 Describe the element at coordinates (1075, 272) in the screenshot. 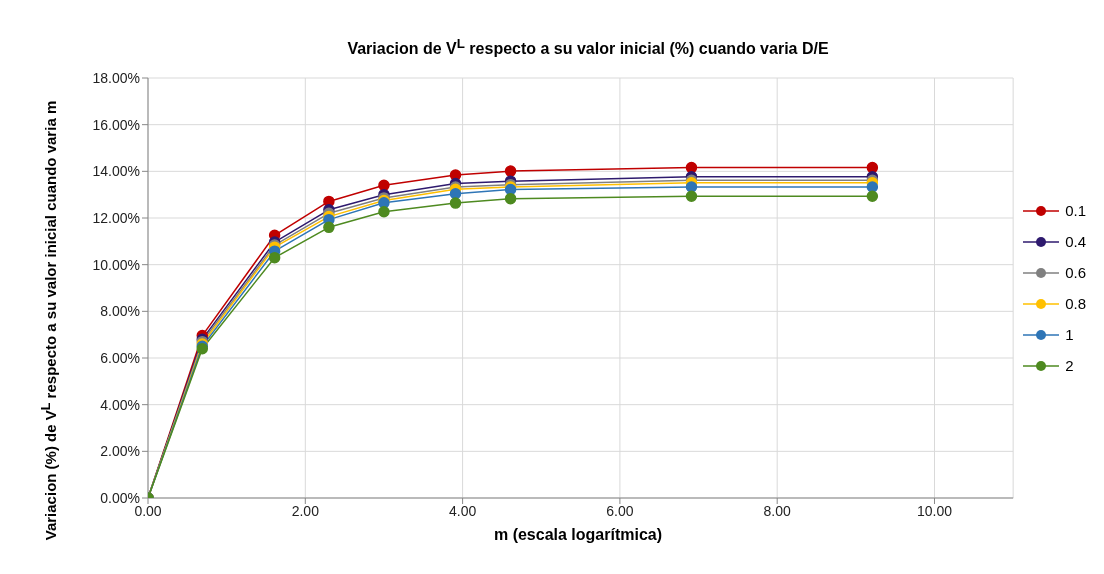

I see `legend-label: 0.6` at that location.